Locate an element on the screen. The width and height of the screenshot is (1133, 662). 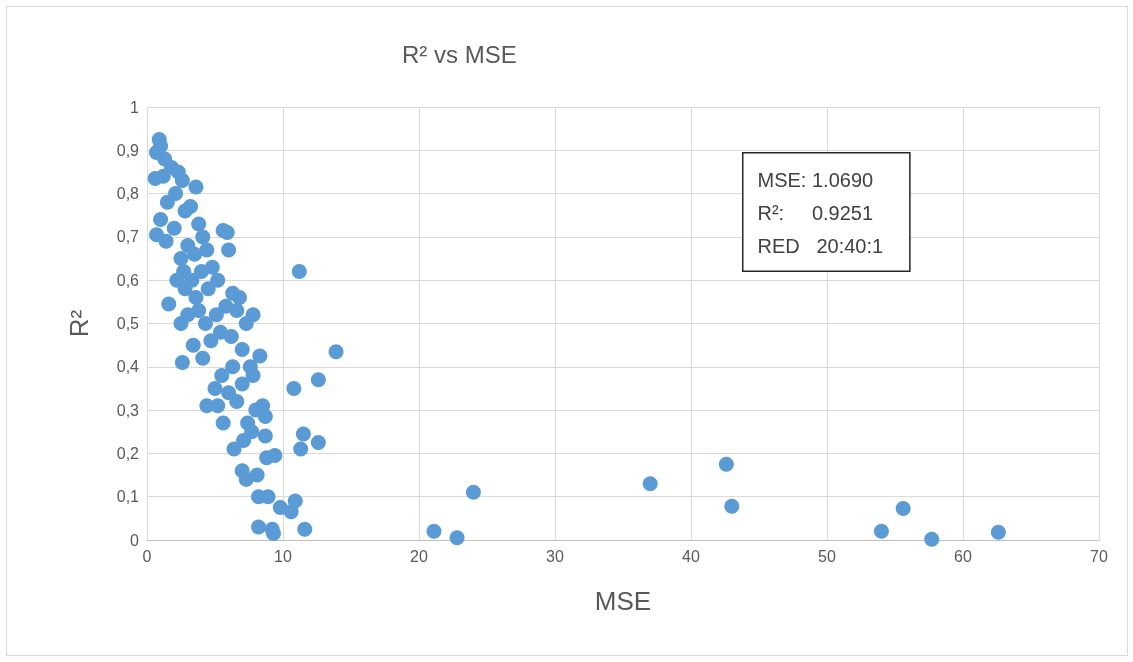
chart-title: R² vs MSE is located at coordinates (459, 54).